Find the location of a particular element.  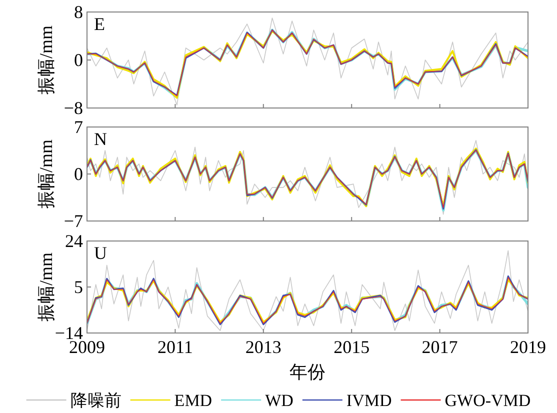

x-tick-label: 2019 is located at coordinates (528, 347).